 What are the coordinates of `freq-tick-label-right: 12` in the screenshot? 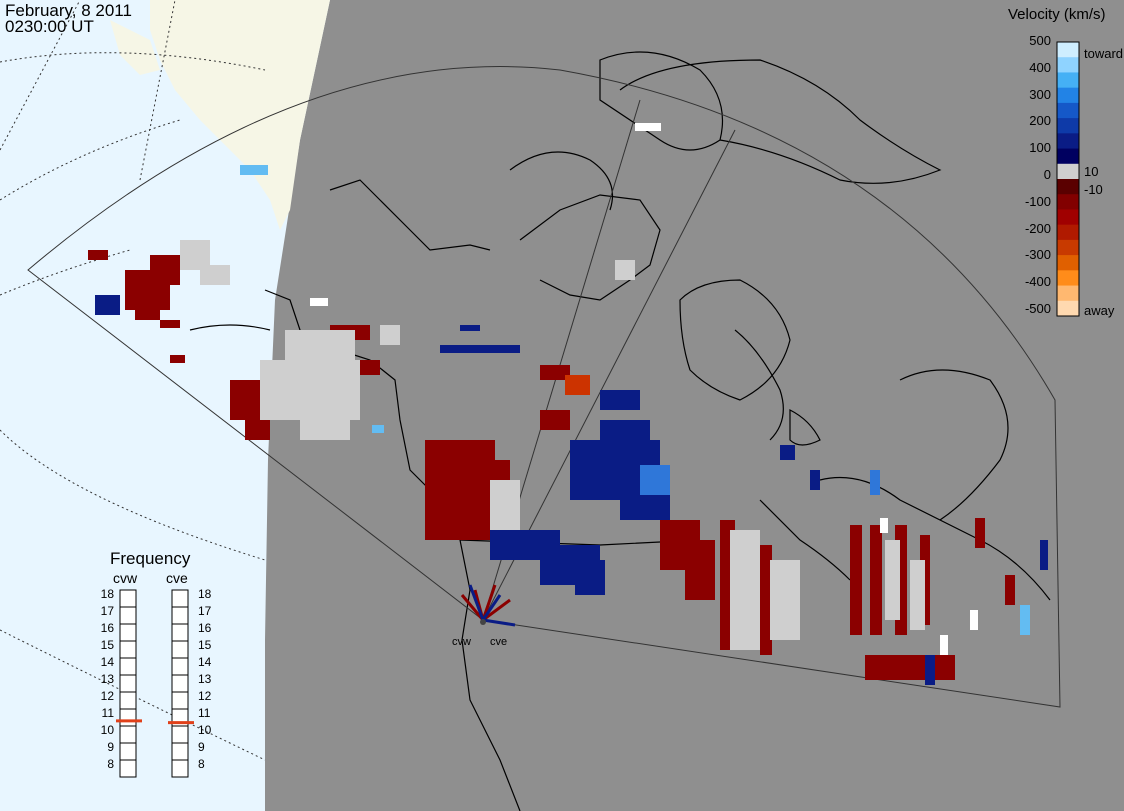 It's located at (205, 696).